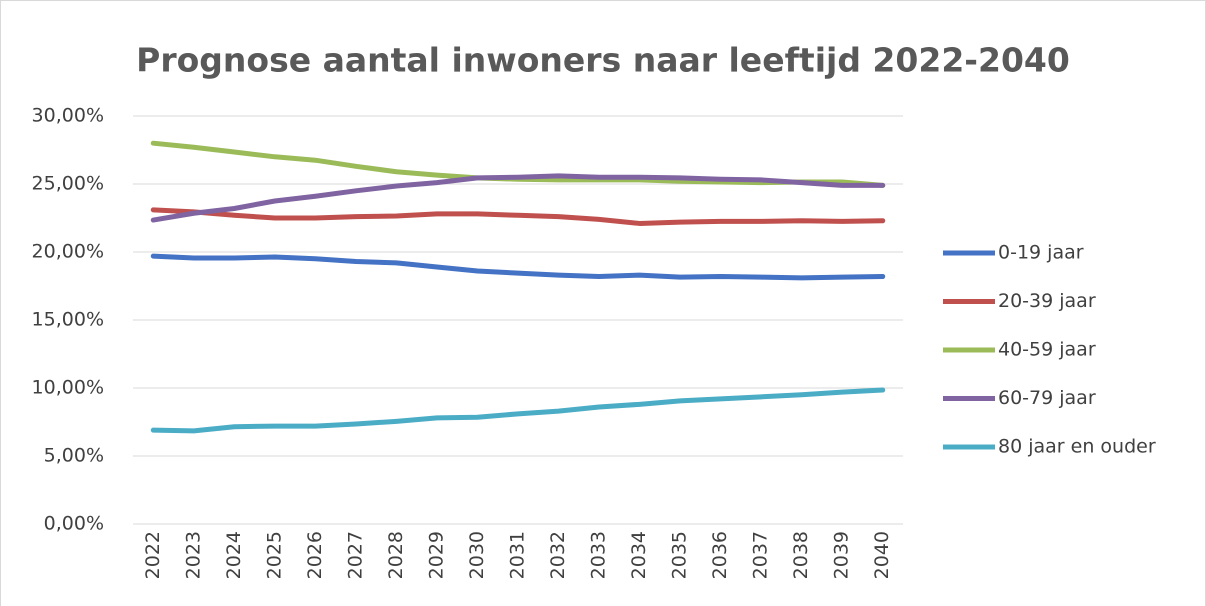 The height and width of the screenshot is (606, 1206). What do you see at coordinates (153, 555) in the screenshot?
I see `x-tick-label: 2022` at bounding box center [153, 555].